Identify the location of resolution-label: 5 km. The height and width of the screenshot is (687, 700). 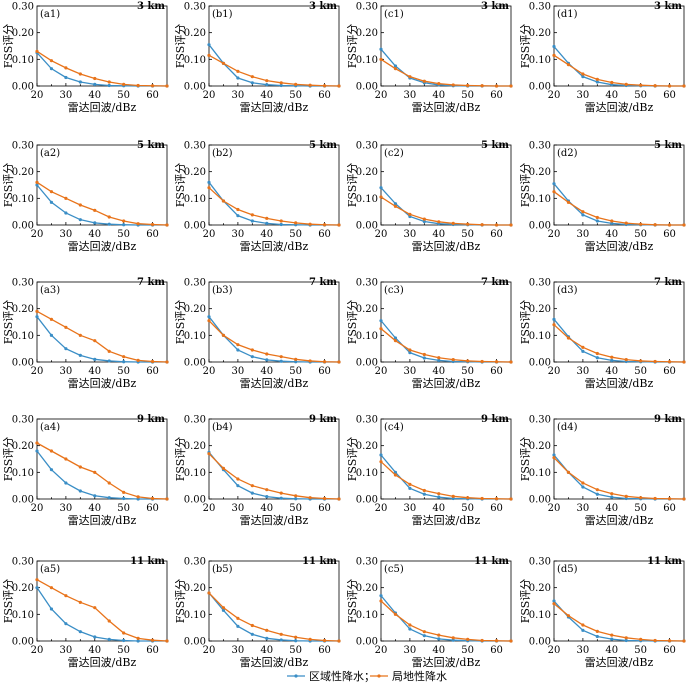
(151, 145).